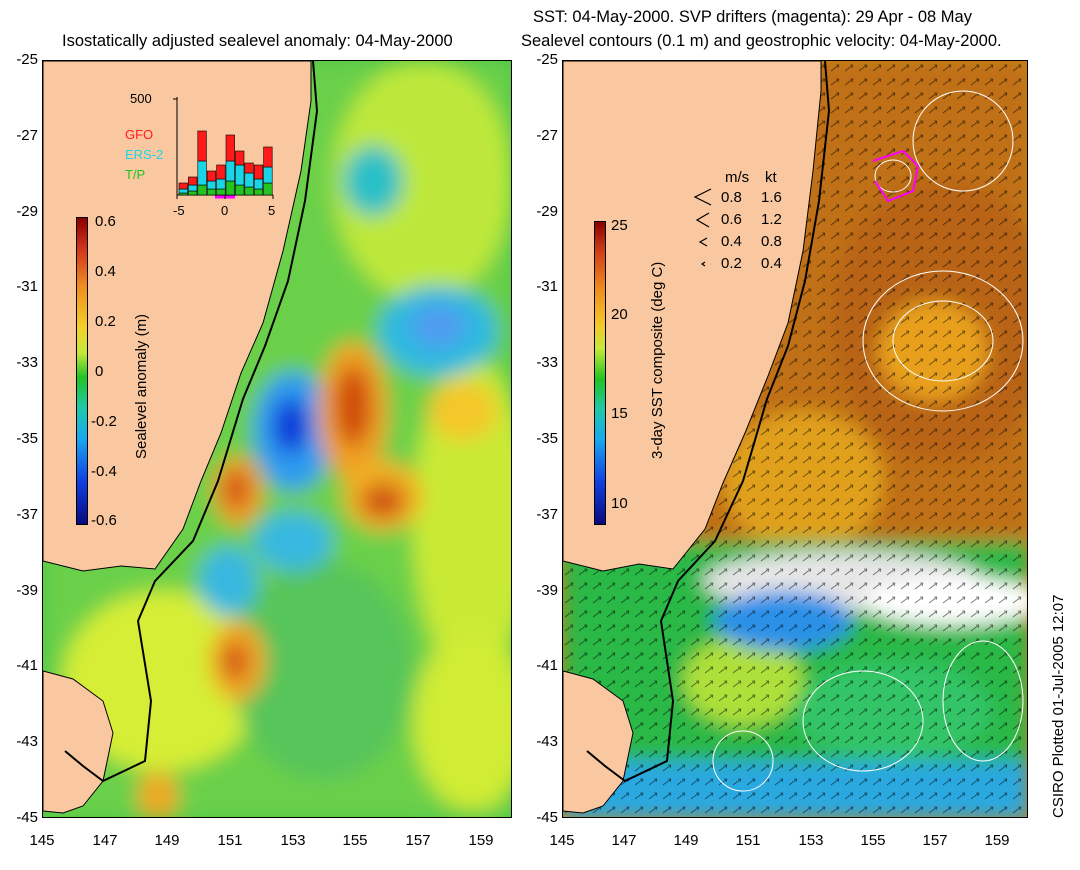 This screenshot has height=870, width=1080. I want to click on tasmania-right, so click(598, 742).